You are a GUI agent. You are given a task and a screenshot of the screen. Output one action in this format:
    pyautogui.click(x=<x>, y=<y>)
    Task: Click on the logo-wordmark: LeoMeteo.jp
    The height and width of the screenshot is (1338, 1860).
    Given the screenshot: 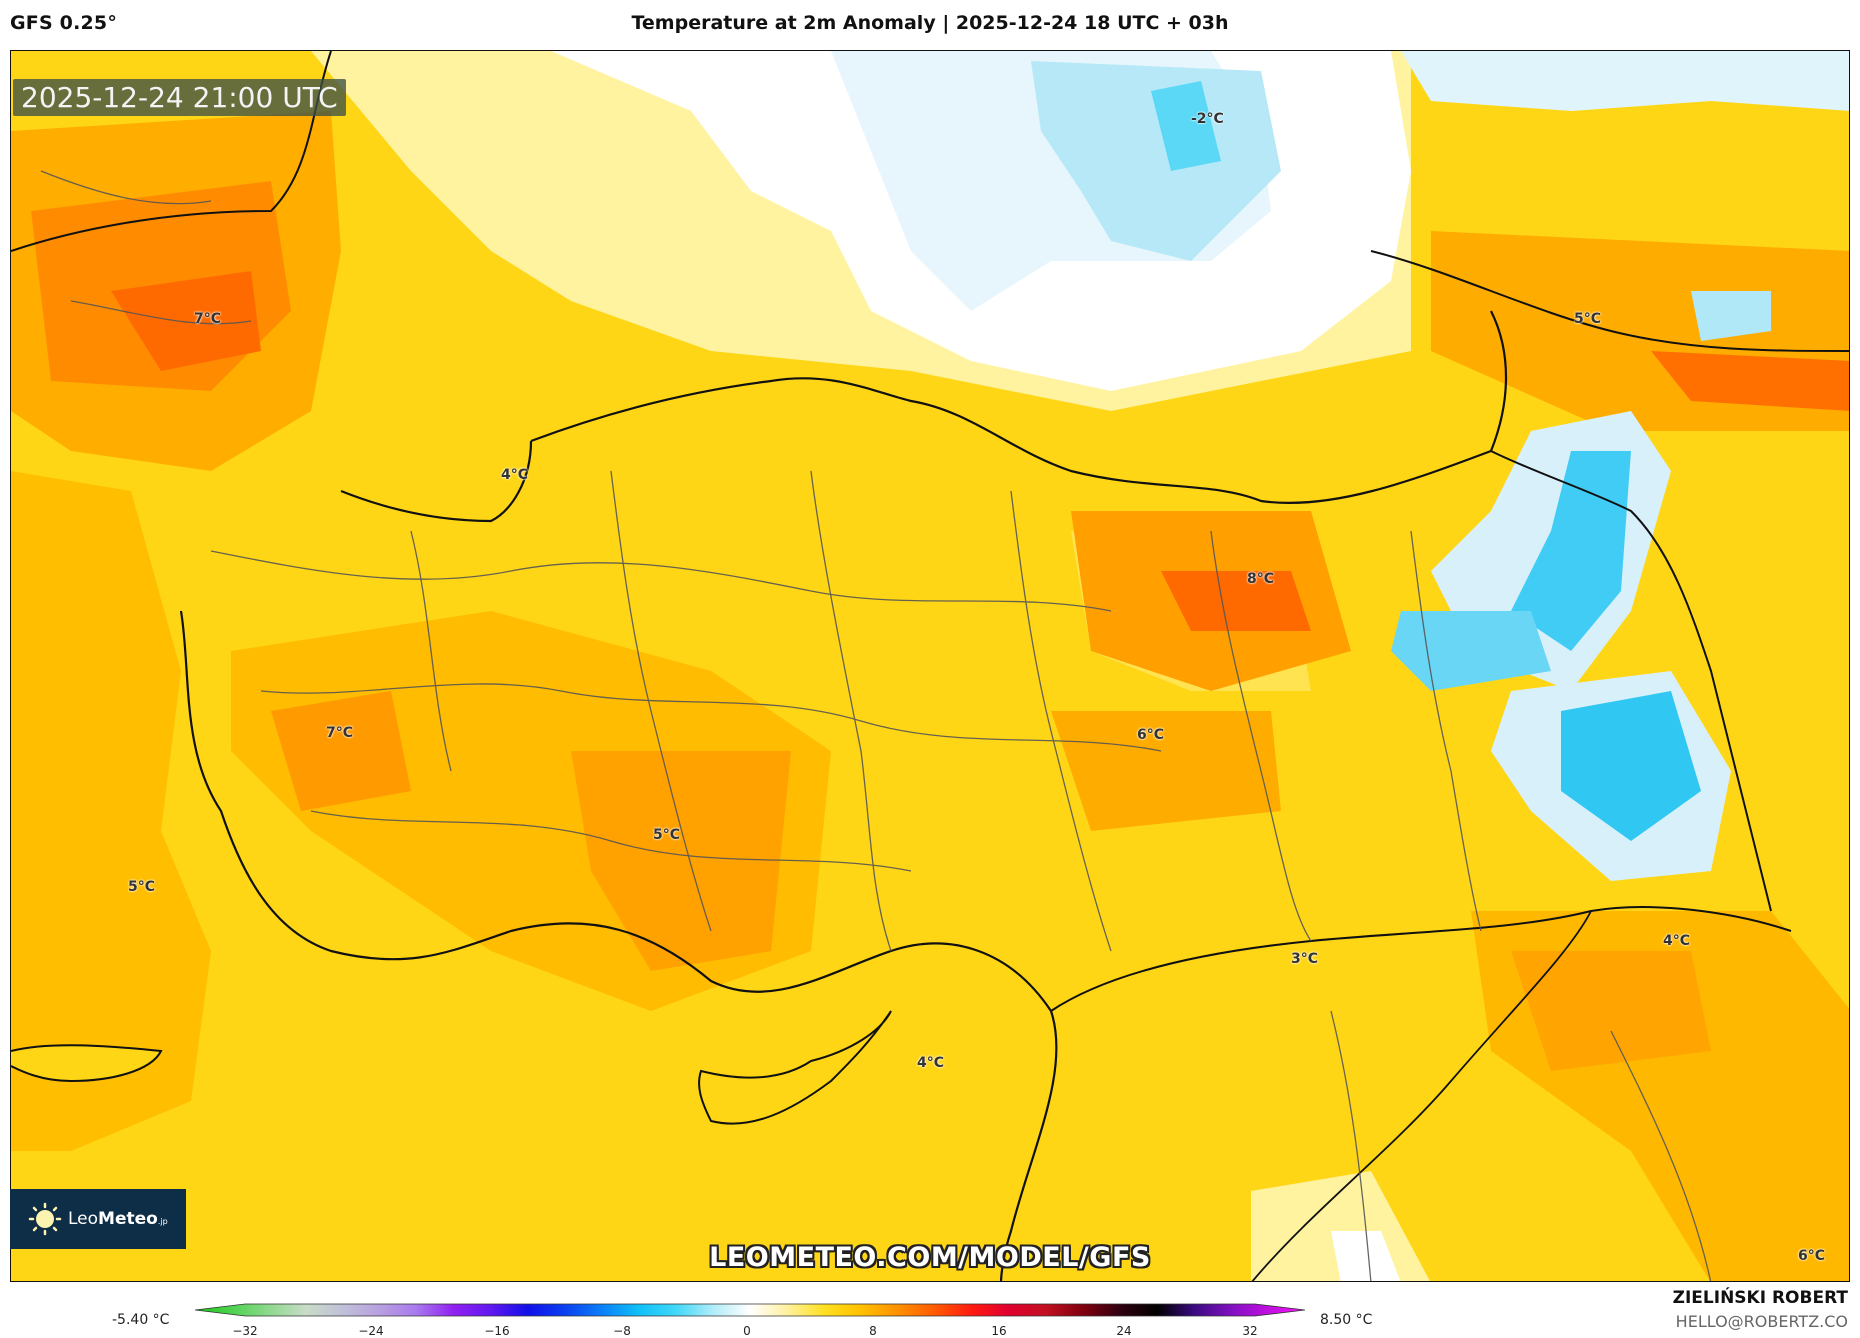 What is the action you would take?
    pyautogui.click(x=118, y=1219)
    